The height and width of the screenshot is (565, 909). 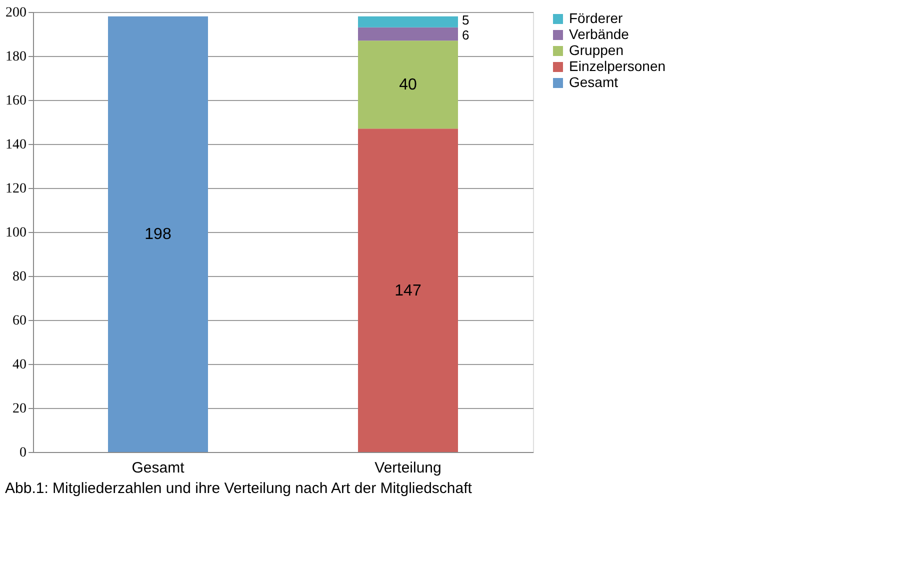 I want to click on y-tick-label: 80, so click(x=19, y=277).